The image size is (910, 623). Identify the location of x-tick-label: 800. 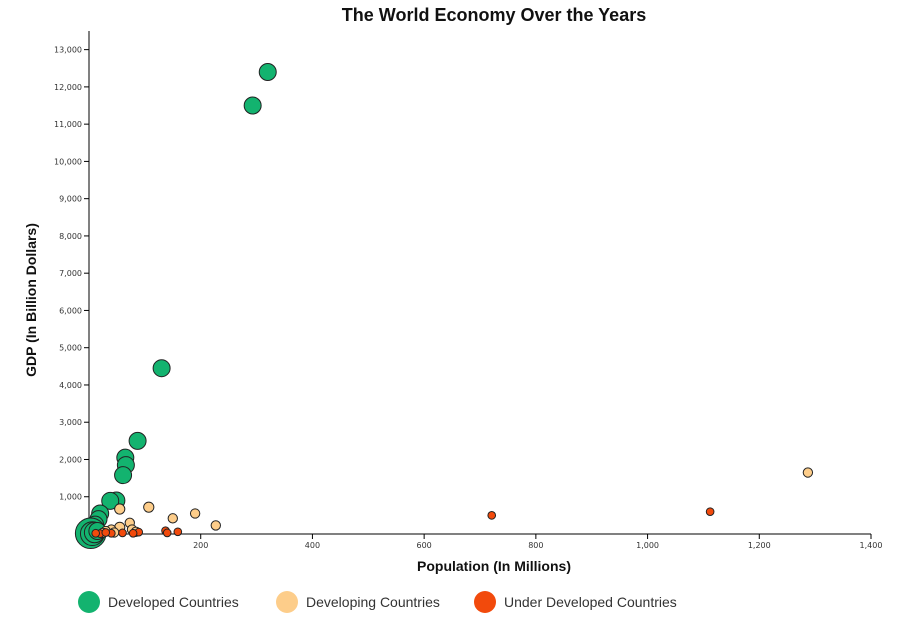
(535, 545).